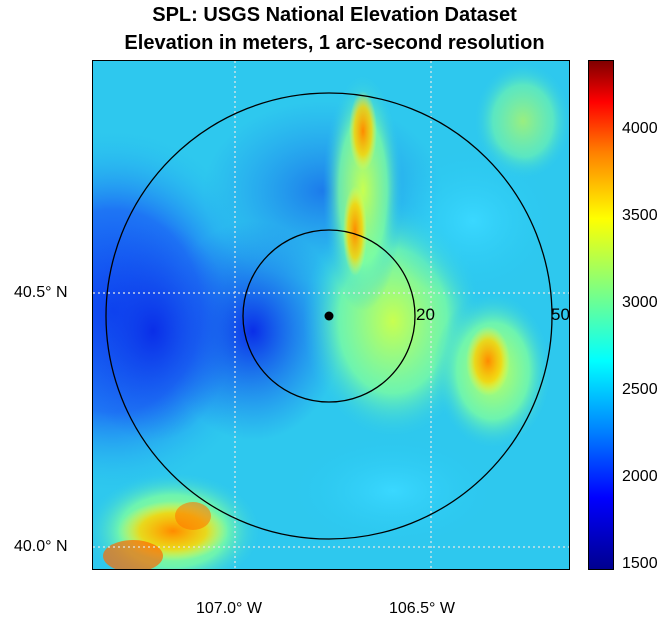 The image size is (669, 628). I want to click on colorbar-tick-2000: 2000, so click(640, 476).